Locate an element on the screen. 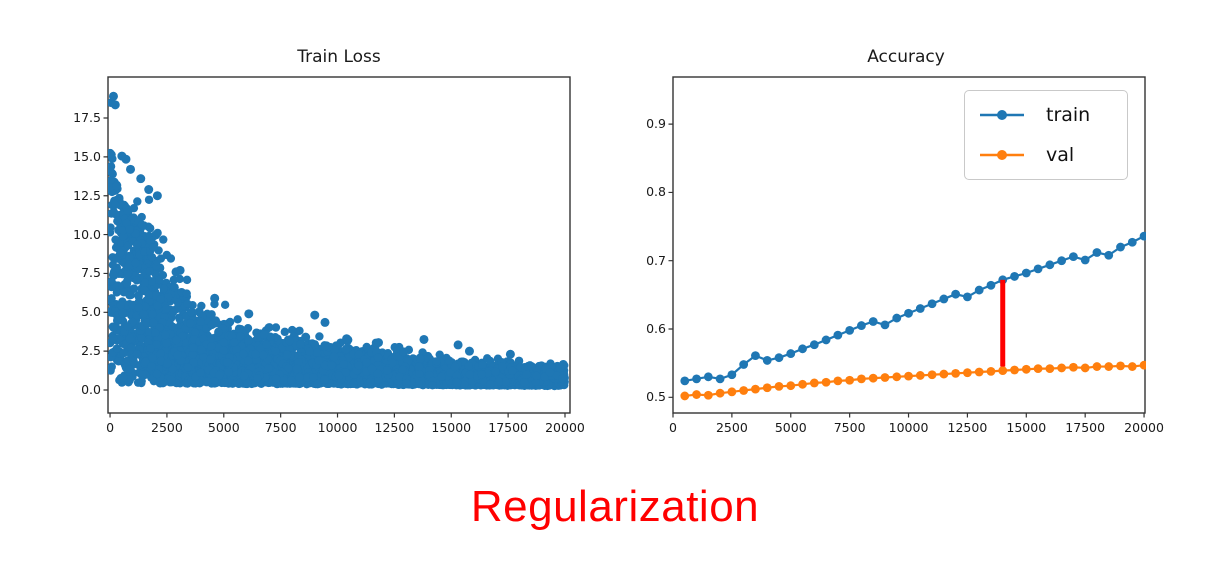 The height and width of the screenshot is (571, 1230). caption-regularization: Regularization is located at coordinates (615, 506).